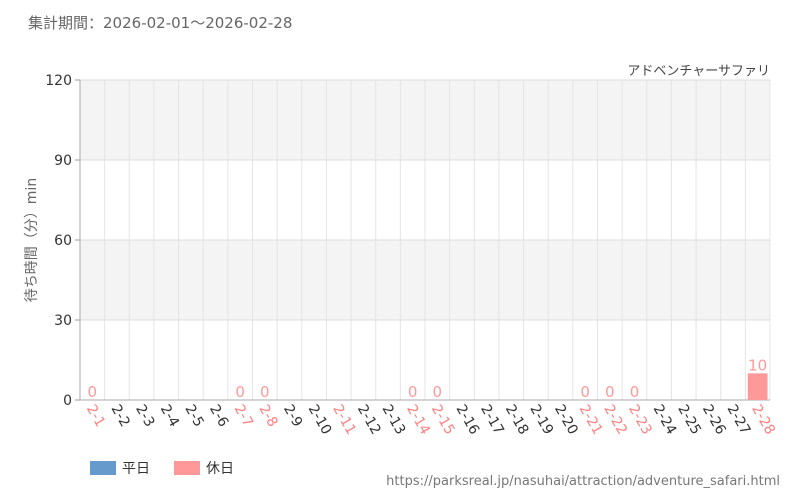  I want to click on x-tick-label: 2-21, so click(591, 420).